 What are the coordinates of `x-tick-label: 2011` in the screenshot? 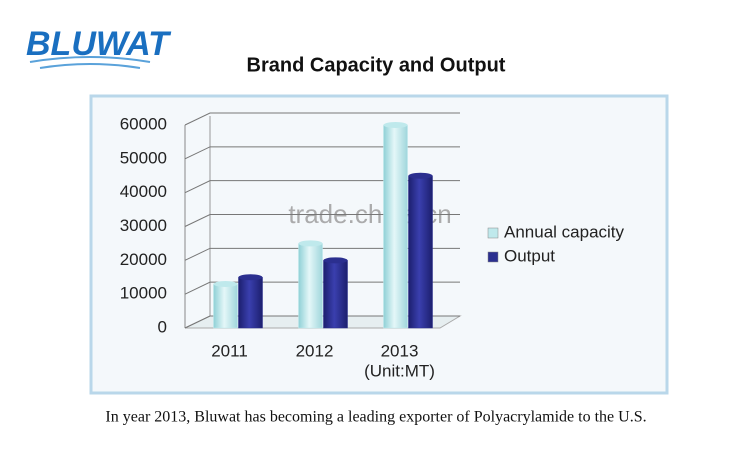 It's located at (229, 350).